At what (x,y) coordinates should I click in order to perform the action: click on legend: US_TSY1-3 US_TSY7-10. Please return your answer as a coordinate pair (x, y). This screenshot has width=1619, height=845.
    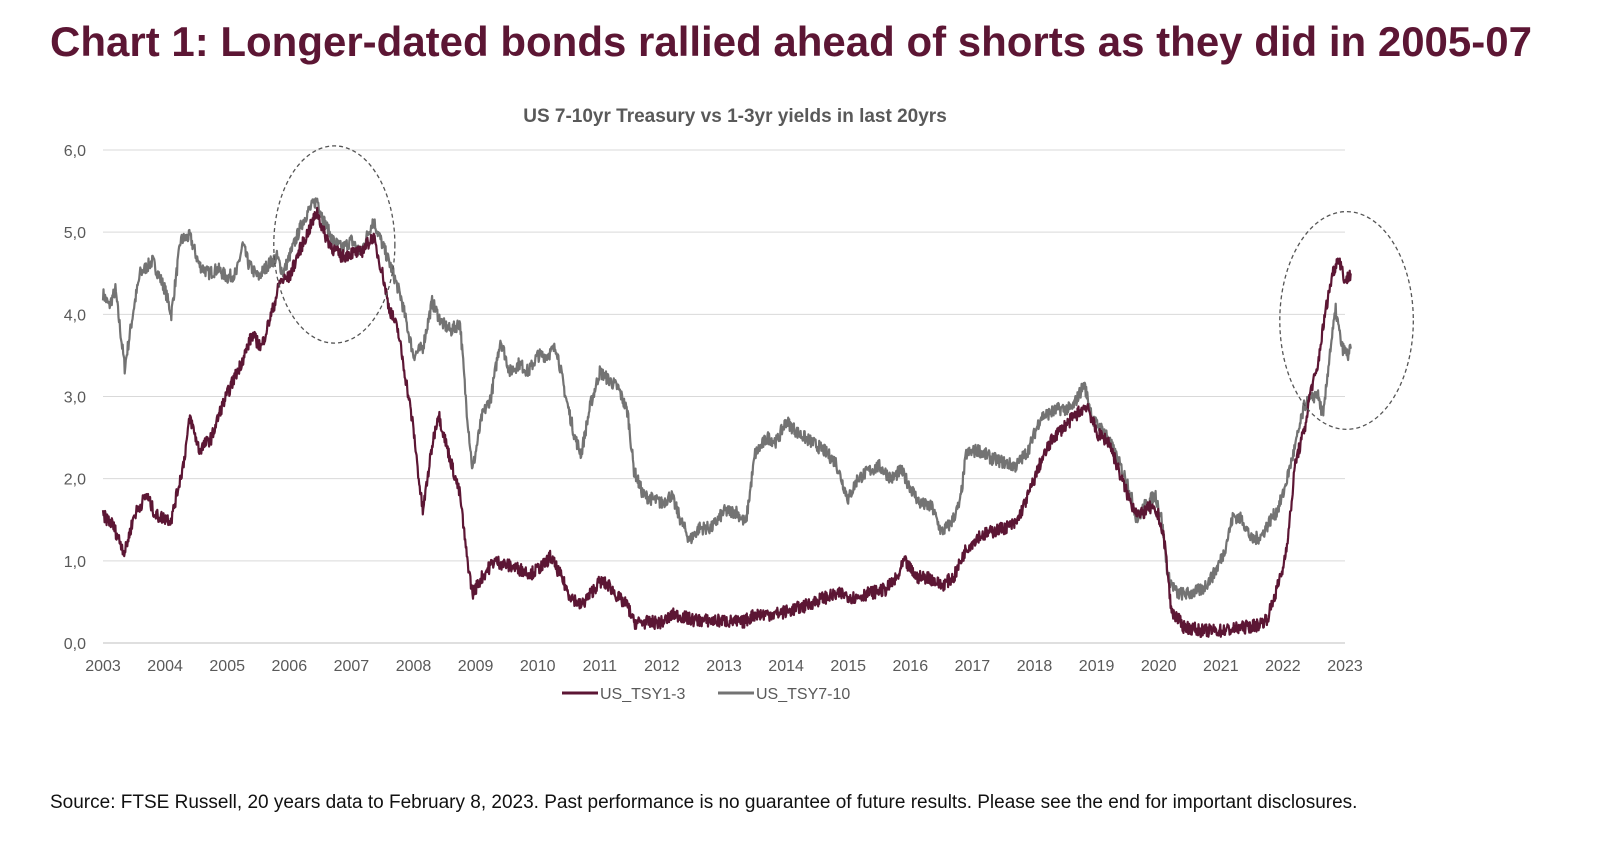
    Looking at the image, I should click on (706, 694).